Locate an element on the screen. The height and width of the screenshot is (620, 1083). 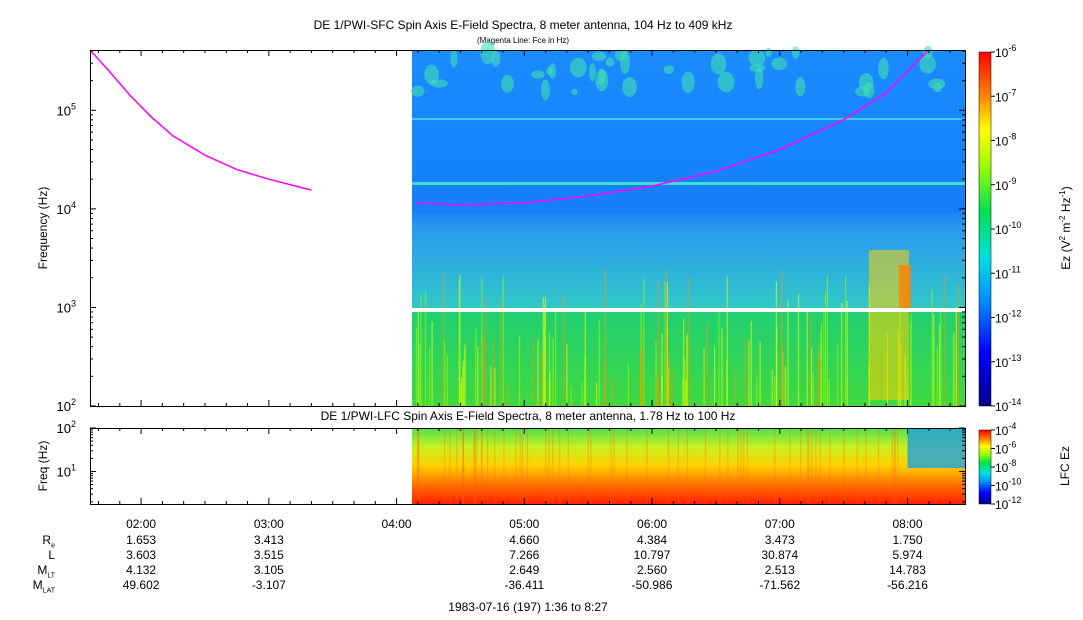
time-tick-label: 02:00 is located at coordinates (141, 524).